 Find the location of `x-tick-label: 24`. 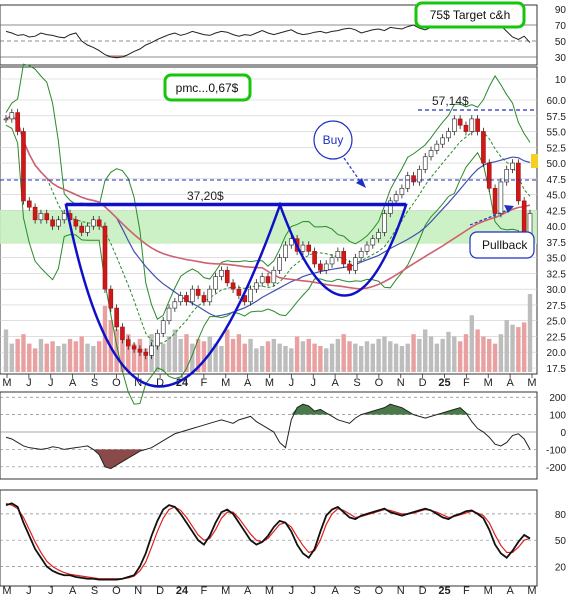

x-tick-label: 24 is located at coordinates (182, 383).